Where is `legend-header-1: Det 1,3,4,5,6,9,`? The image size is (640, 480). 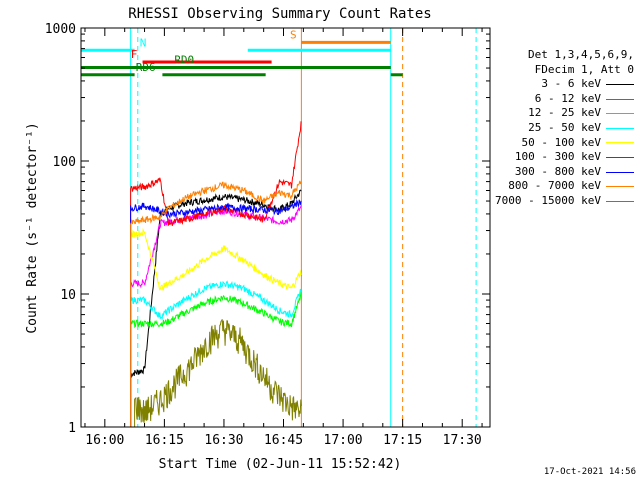
legend-header-1: Det 1,3,4,5,6,9, is located at coordinates (581, 54).